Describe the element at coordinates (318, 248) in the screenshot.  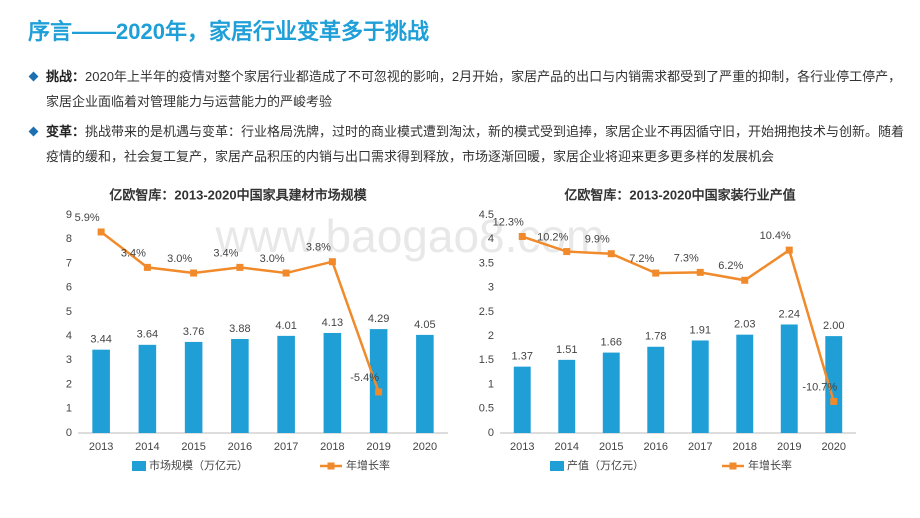
I see `growth-label: 3.8%` at that location.